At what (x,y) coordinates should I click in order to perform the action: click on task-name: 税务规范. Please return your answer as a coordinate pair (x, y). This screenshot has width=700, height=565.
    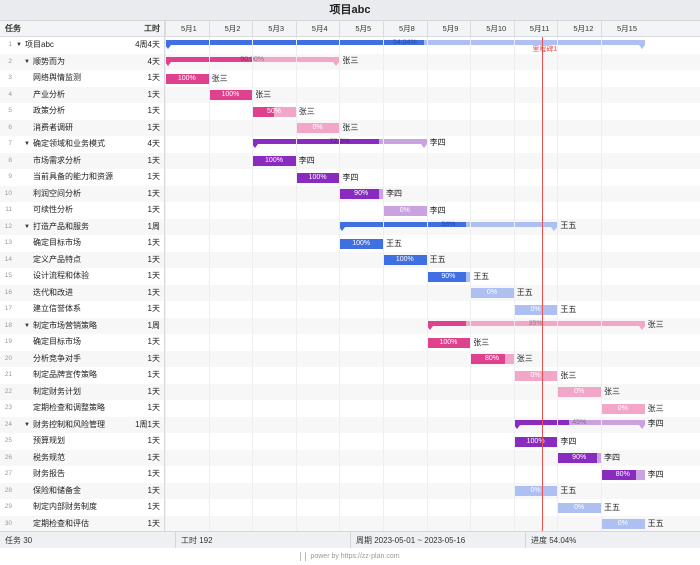
    Looking at the image, I should click on (49, 457).